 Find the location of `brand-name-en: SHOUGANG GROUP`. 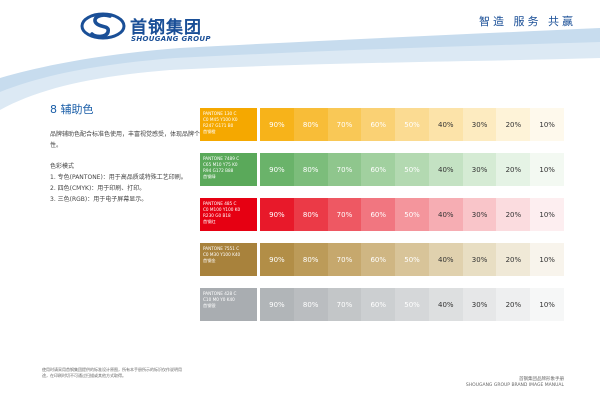

brand-name-en: SHOUGANG GROUP is located at coordinates (171, 39).